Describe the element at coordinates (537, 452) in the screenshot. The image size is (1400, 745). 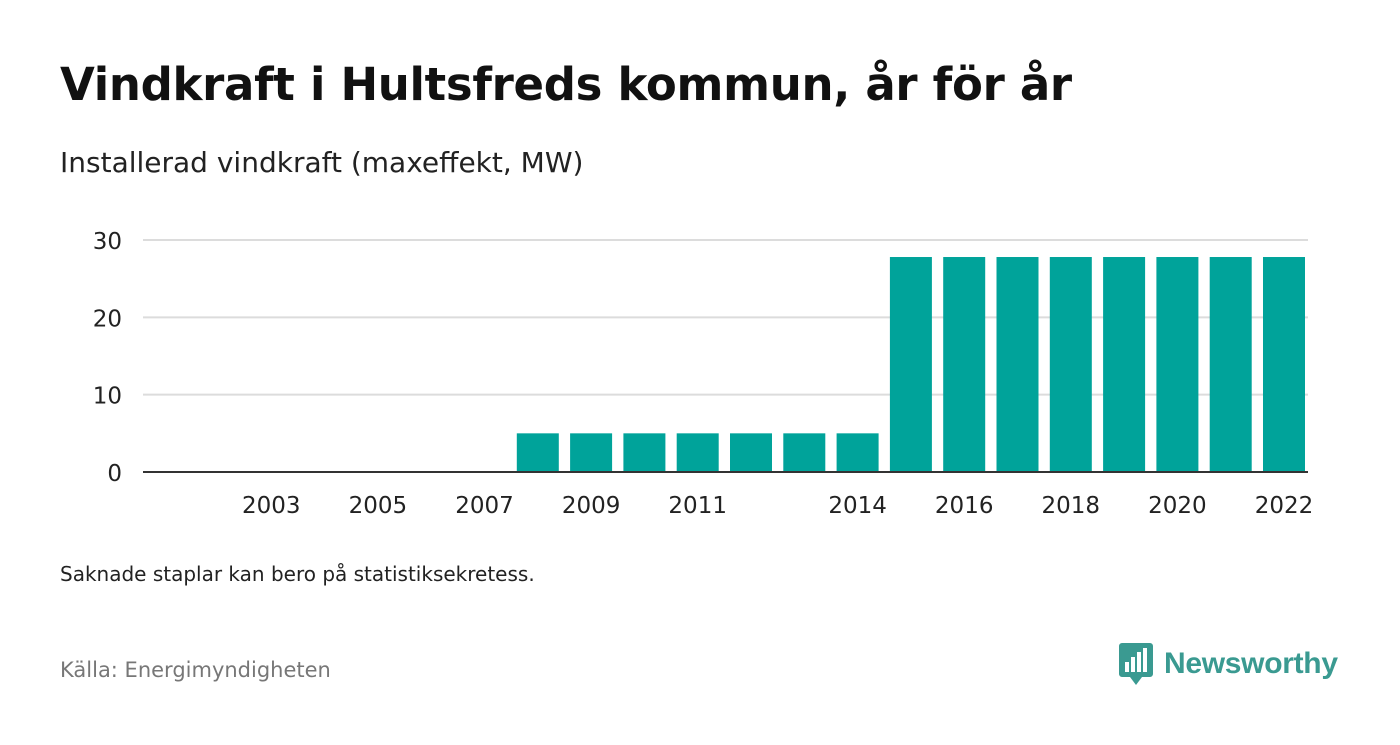
I see `bar-2008` at that location.